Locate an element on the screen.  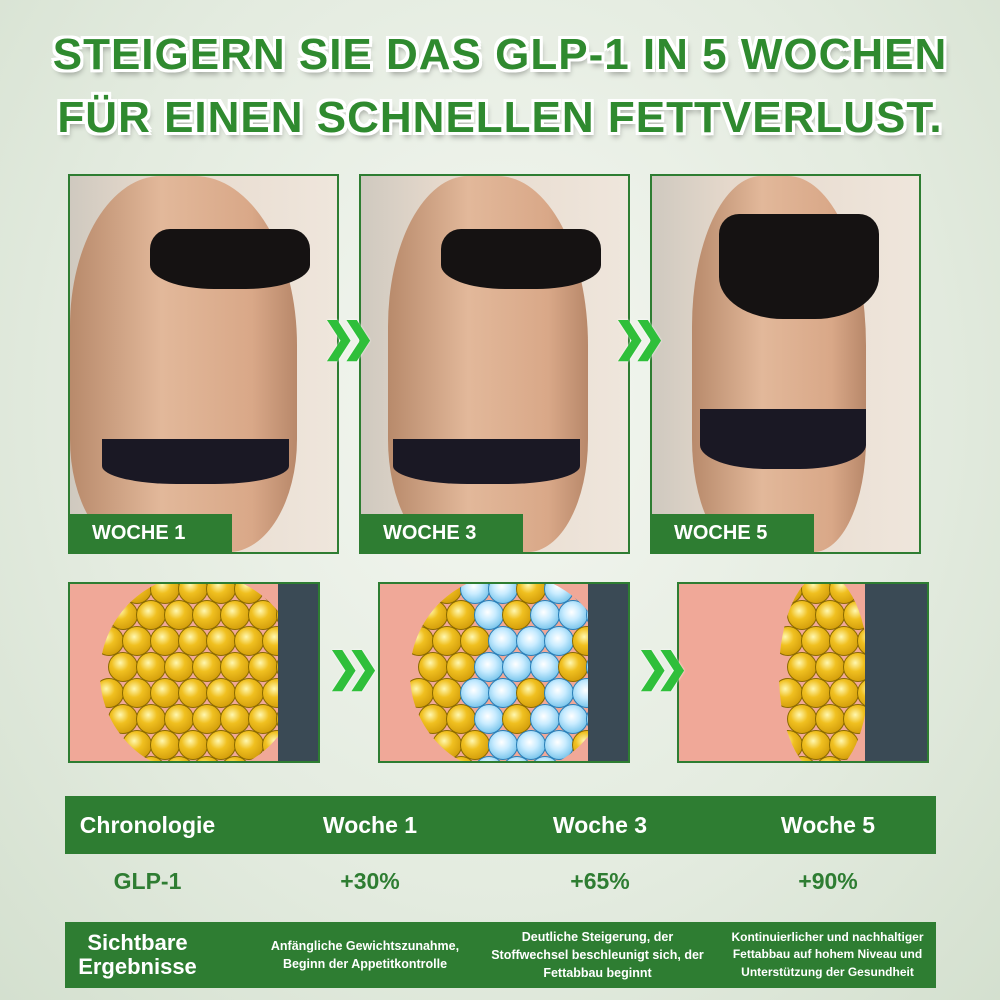
glp-label: GLP-1 is located at coordinates (147, 881).